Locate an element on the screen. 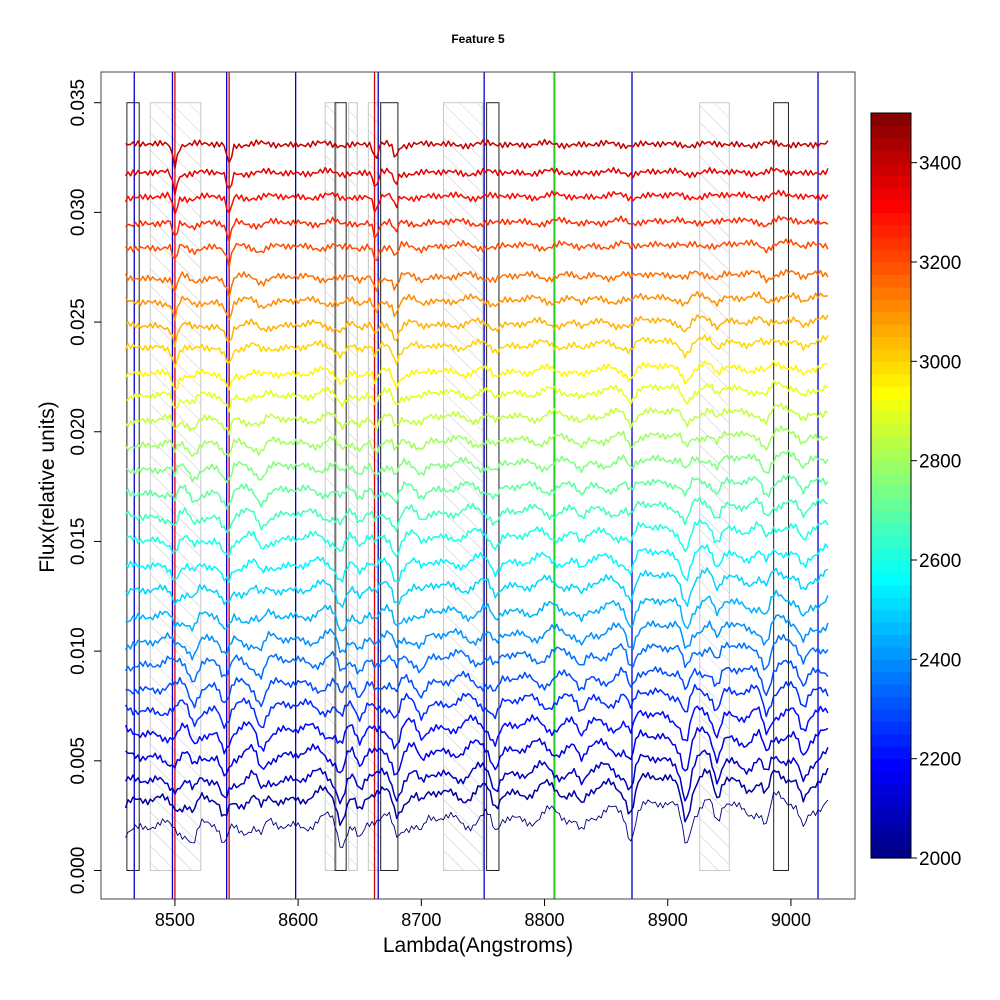 The height and width of the screenshot is (1000, 1000). colorbar-tick-label: 3200 is located at coordinates (940, 263).